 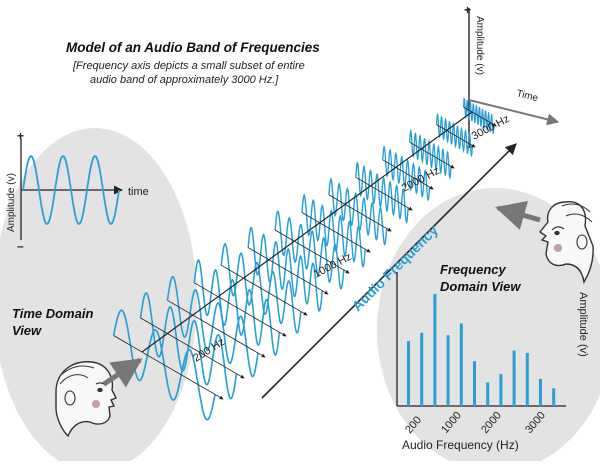 I want to click on td-time-label: time, so click(x=138, y=192).